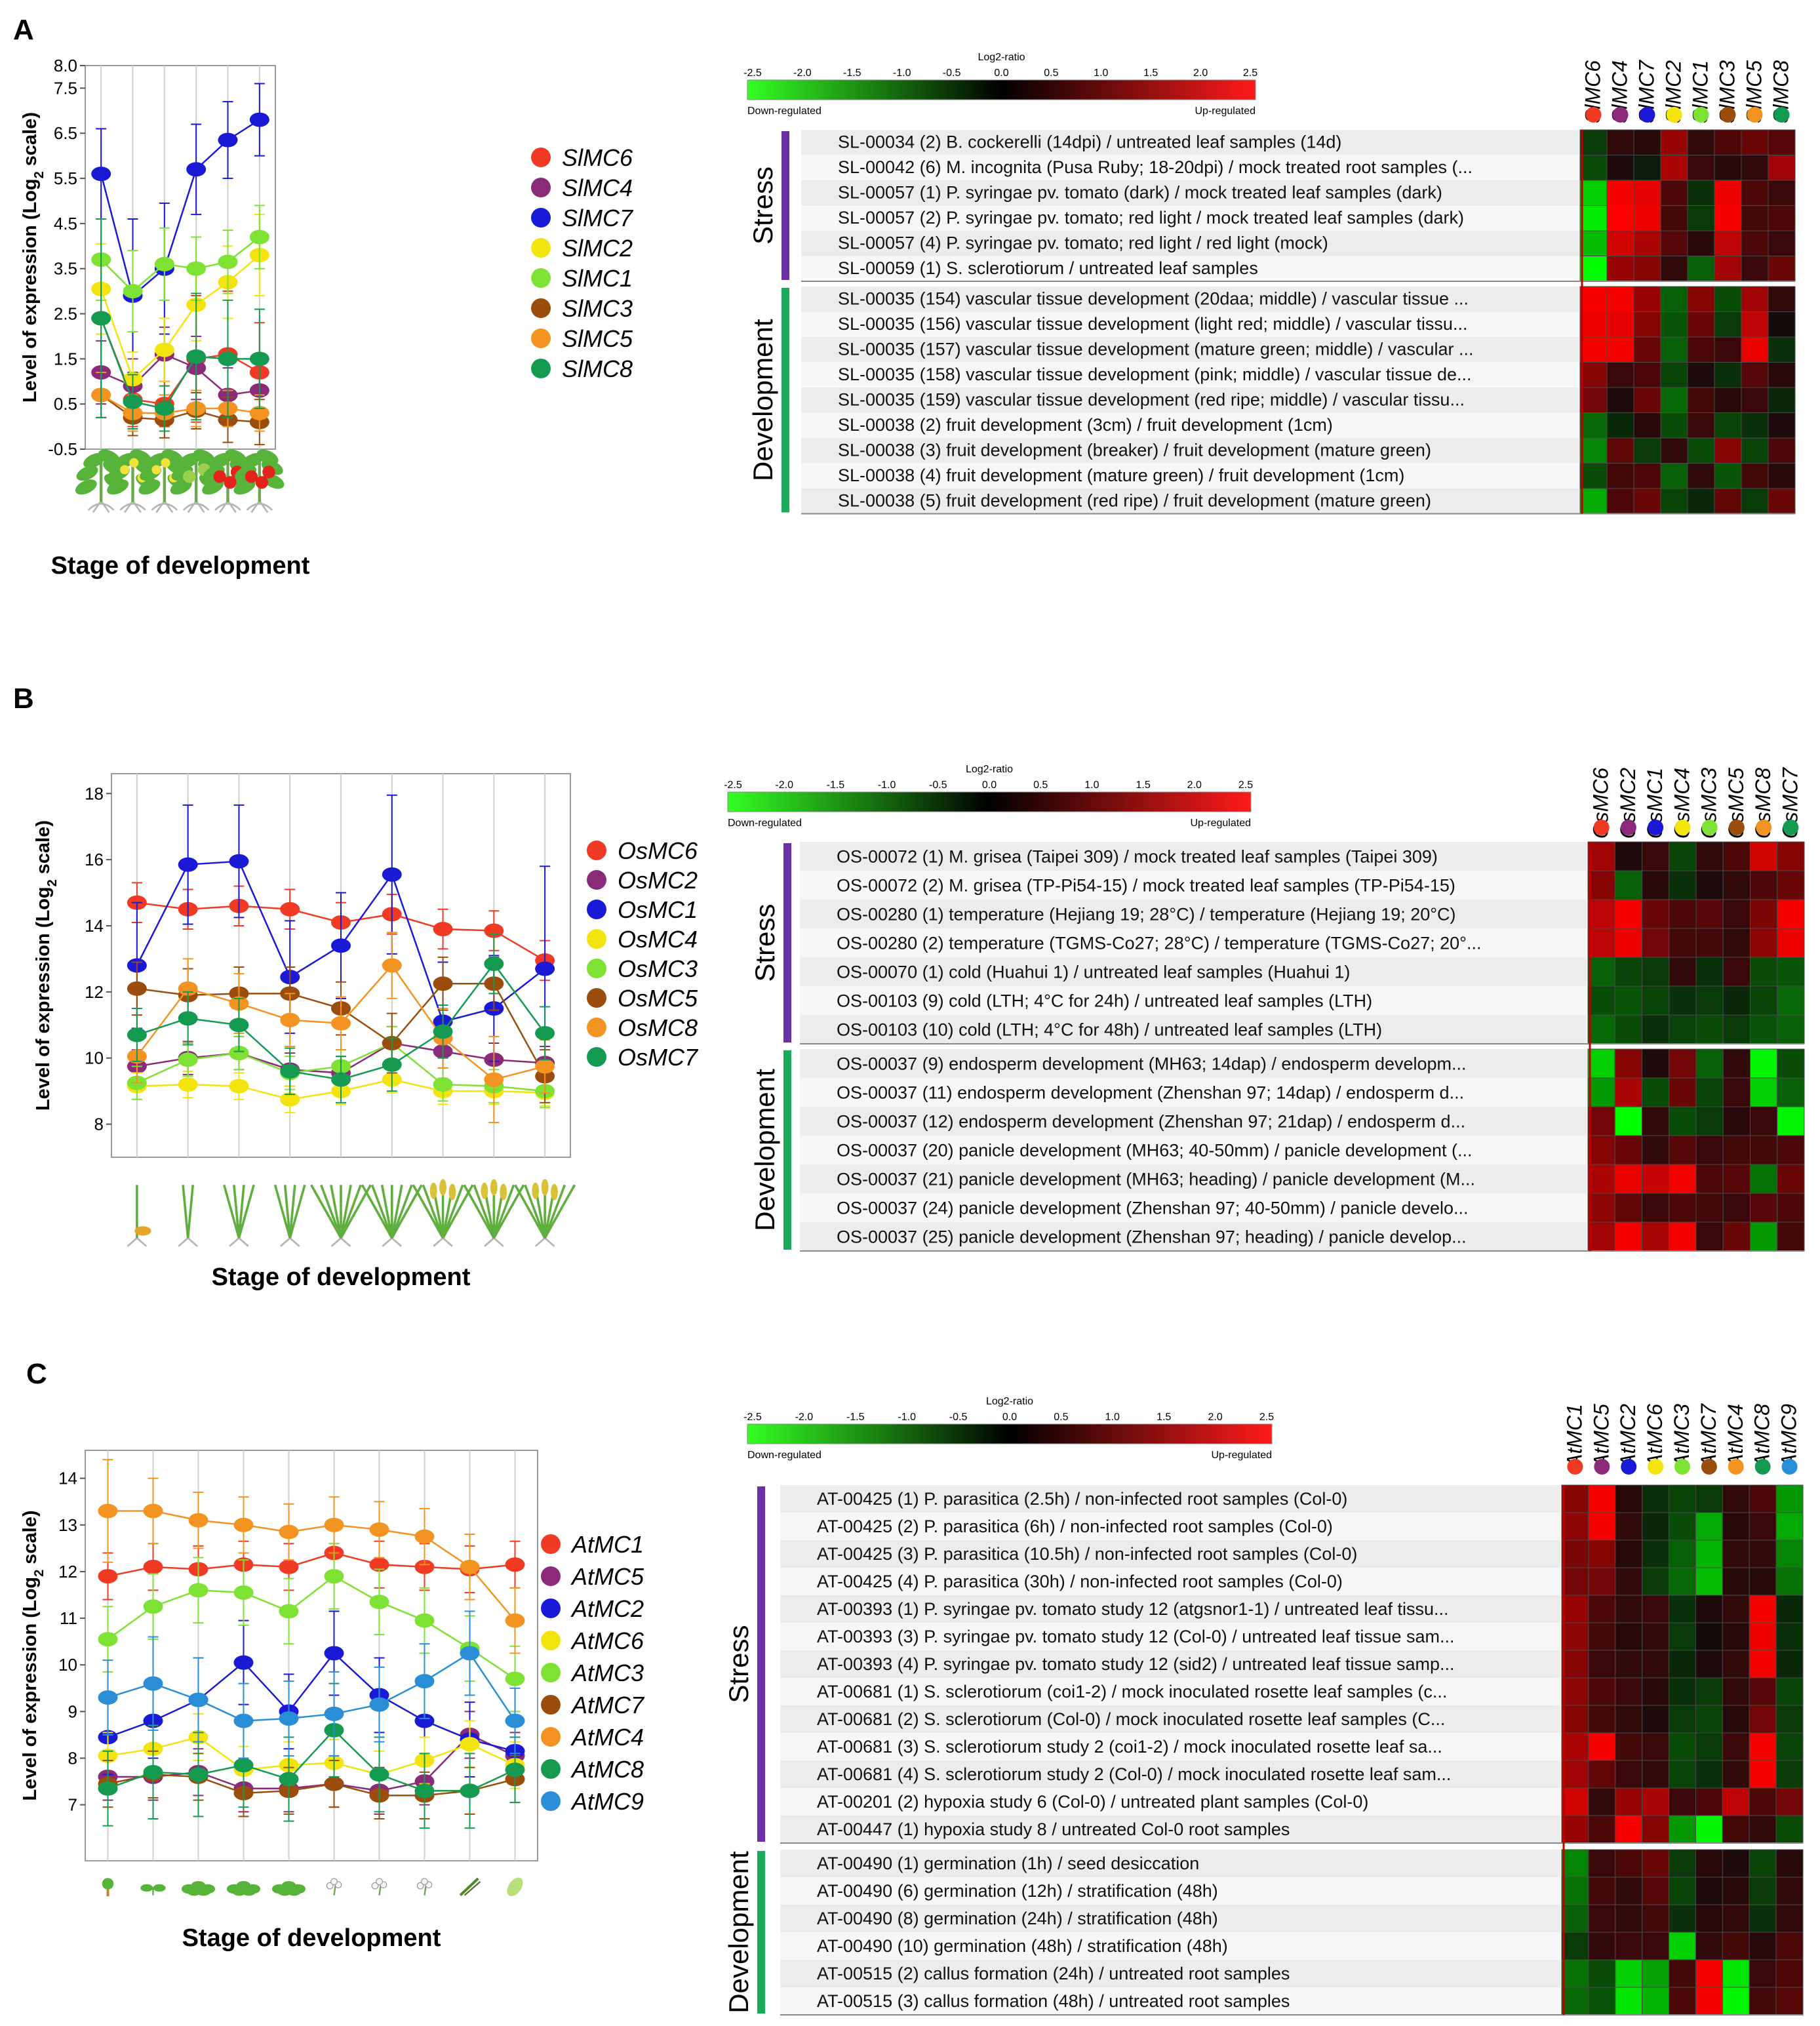 This screenshot has width=1820, height=2026. I want to click on colorbar-tick: 1.5, so click(1150, 73).